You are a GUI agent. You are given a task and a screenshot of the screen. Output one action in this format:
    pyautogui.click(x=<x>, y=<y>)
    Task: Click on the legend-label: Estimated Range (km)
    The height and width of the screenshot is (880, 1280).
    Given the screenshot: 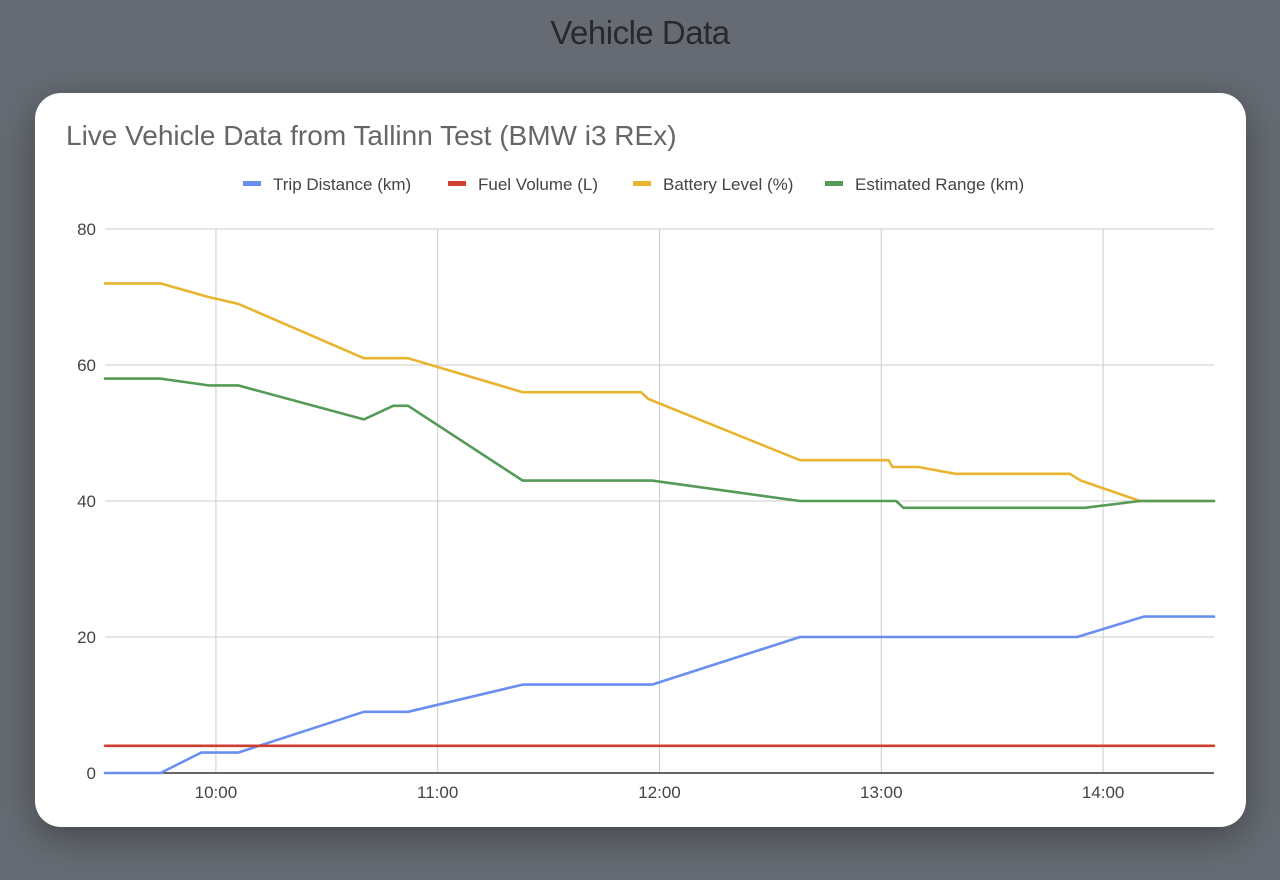 What is the action you would take?
    pyautogui.click(x=939, y=184)
    